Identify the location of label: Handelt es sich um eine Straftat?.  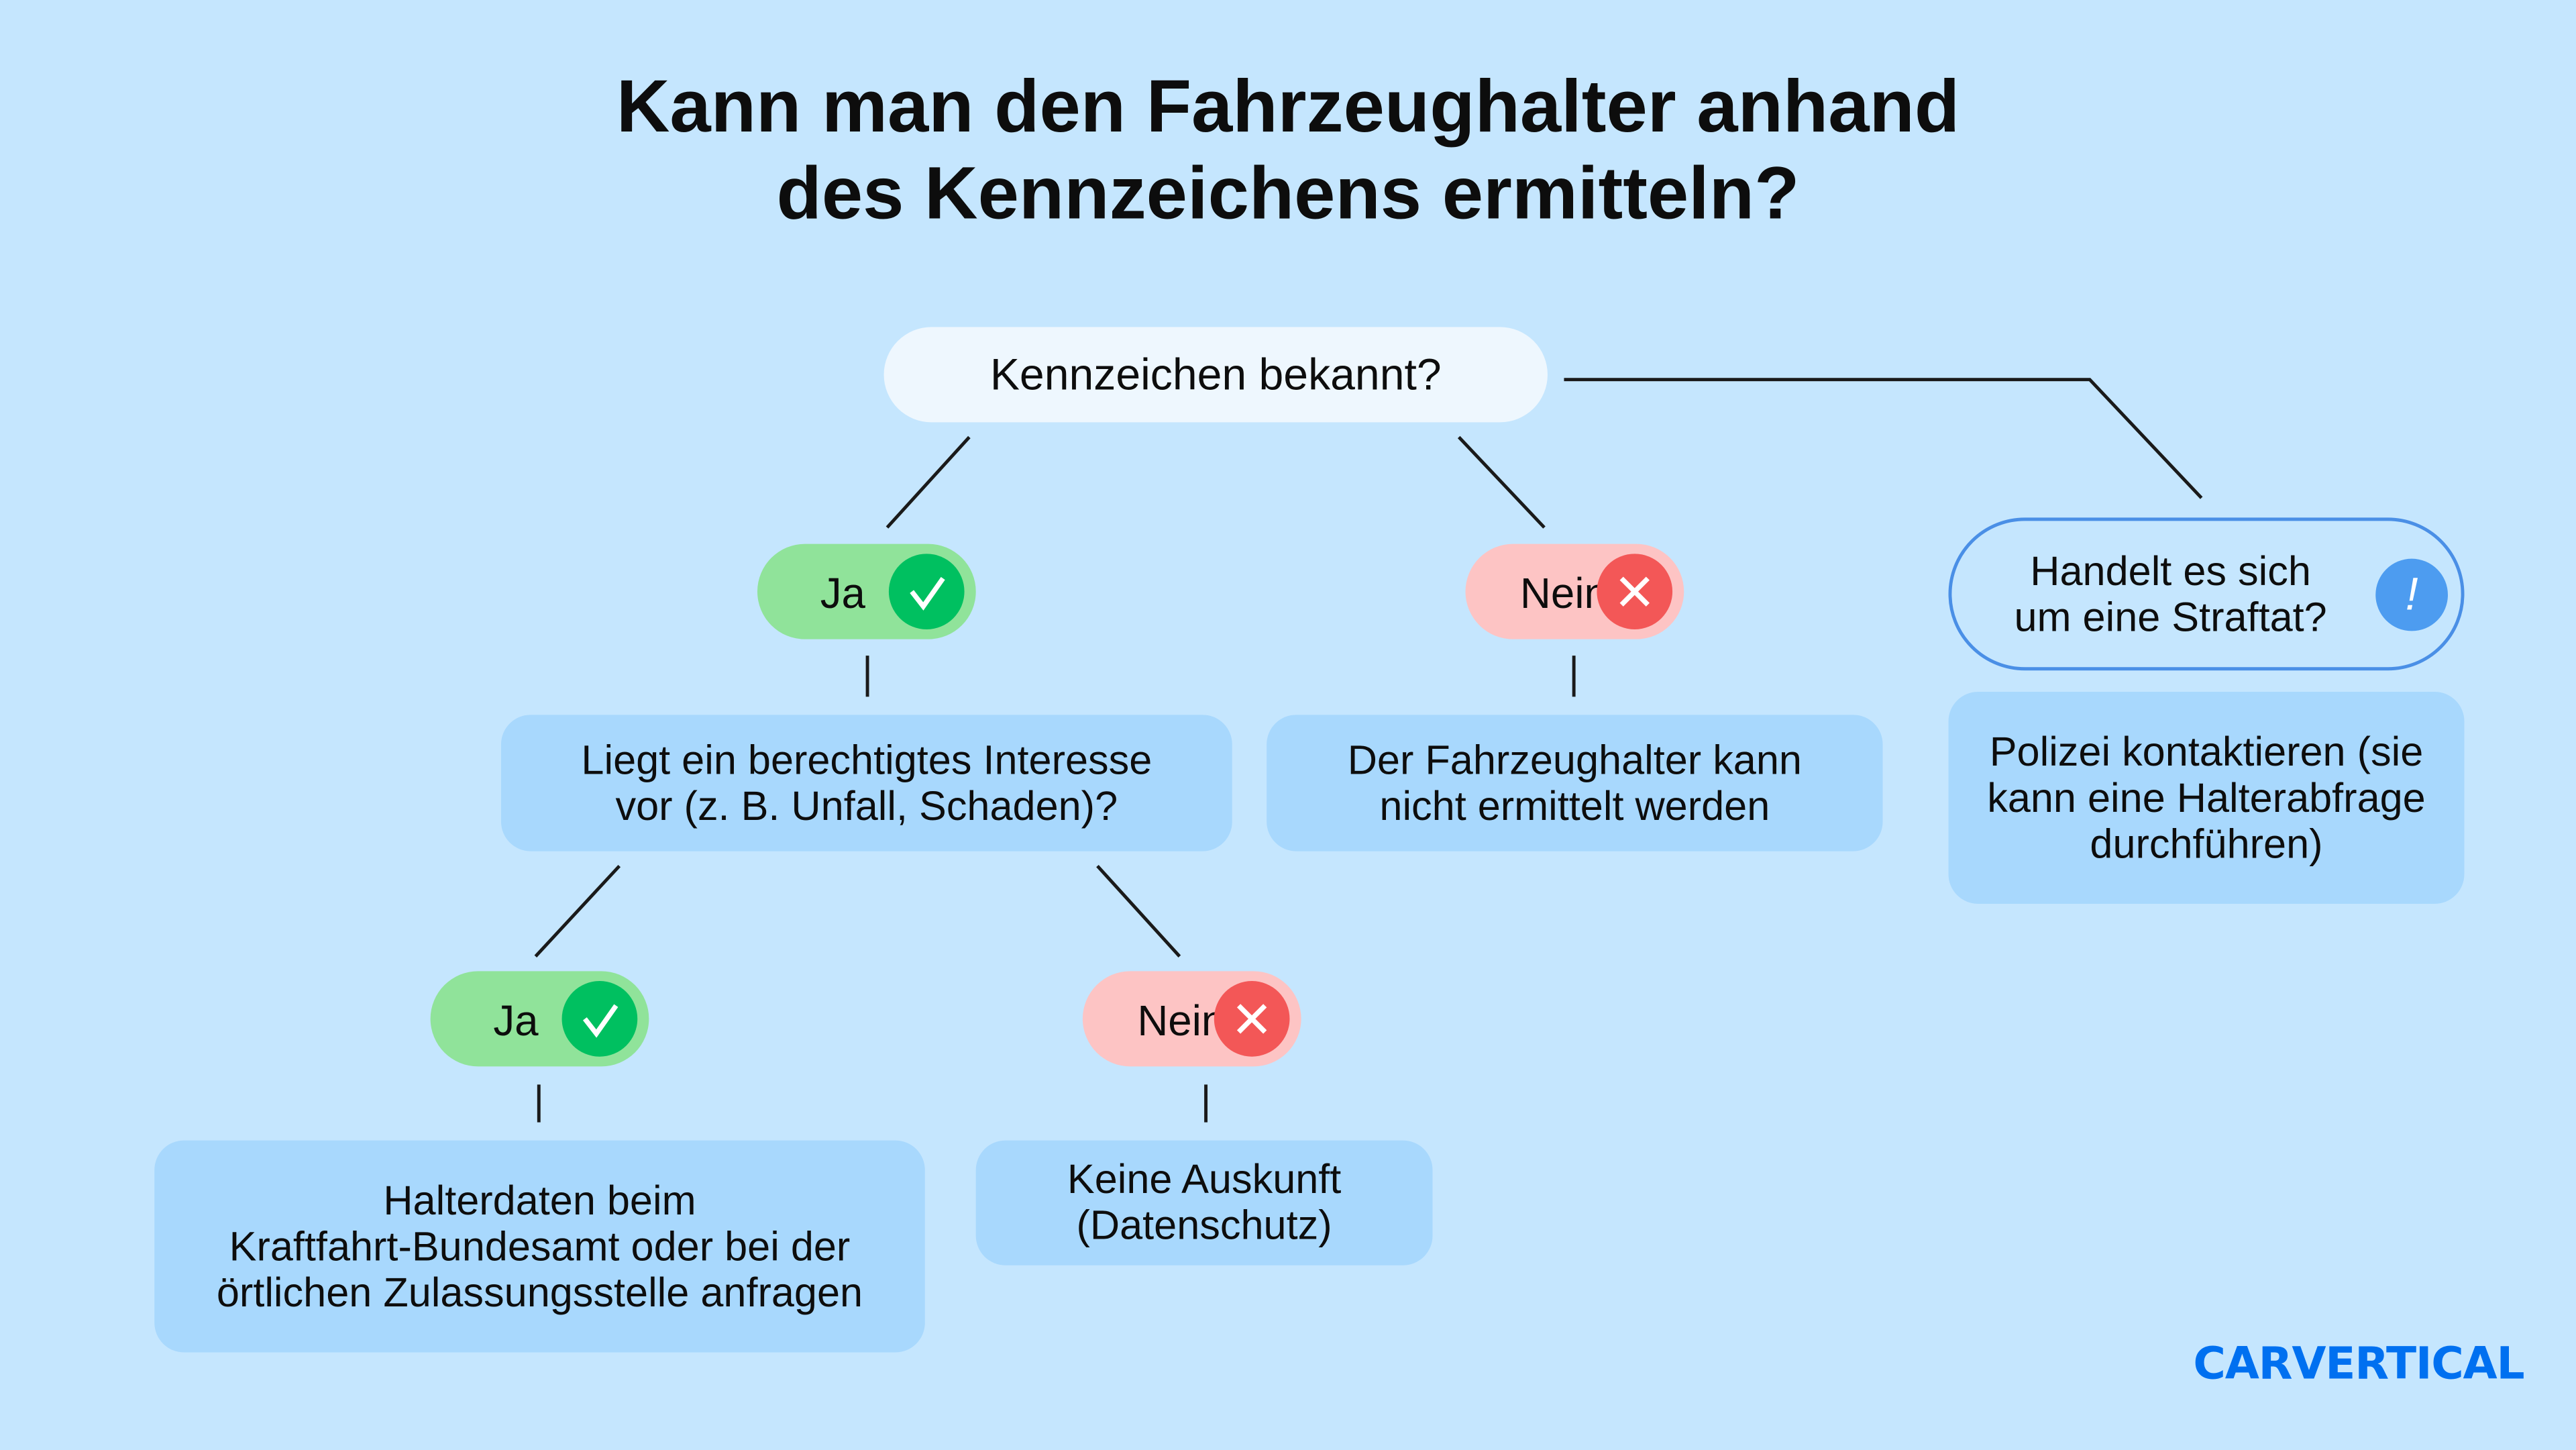
(2170, 594).